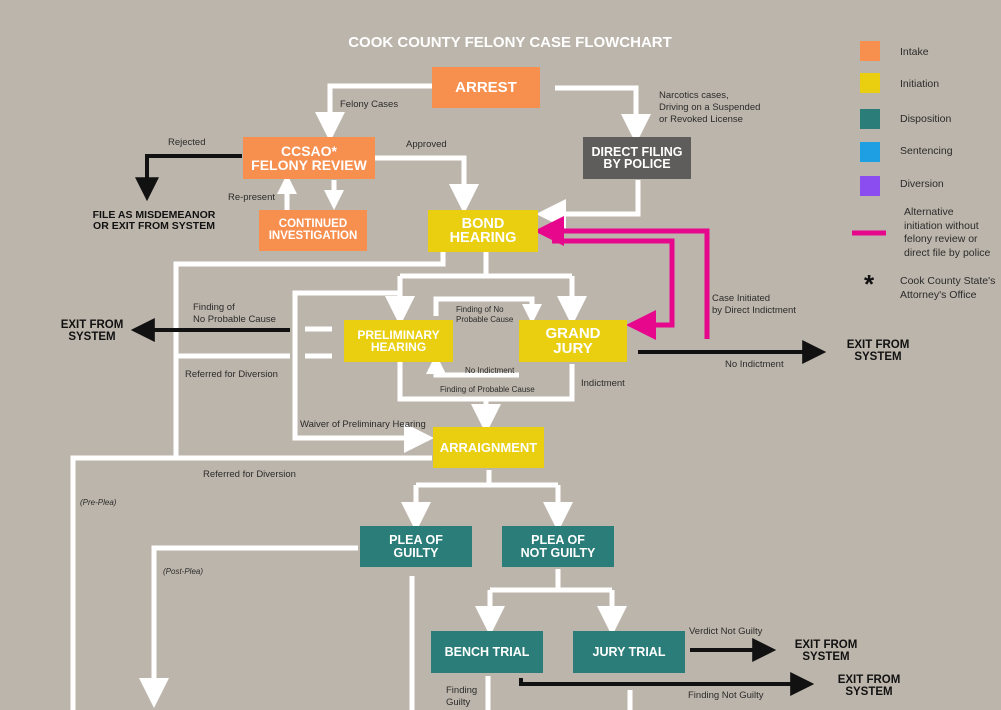 The image size is (1001, 710). What do you see at coordinates (603, 114) in the screenshot?
I see `arrest-to-direct-line` at bounding box center [603, 114].